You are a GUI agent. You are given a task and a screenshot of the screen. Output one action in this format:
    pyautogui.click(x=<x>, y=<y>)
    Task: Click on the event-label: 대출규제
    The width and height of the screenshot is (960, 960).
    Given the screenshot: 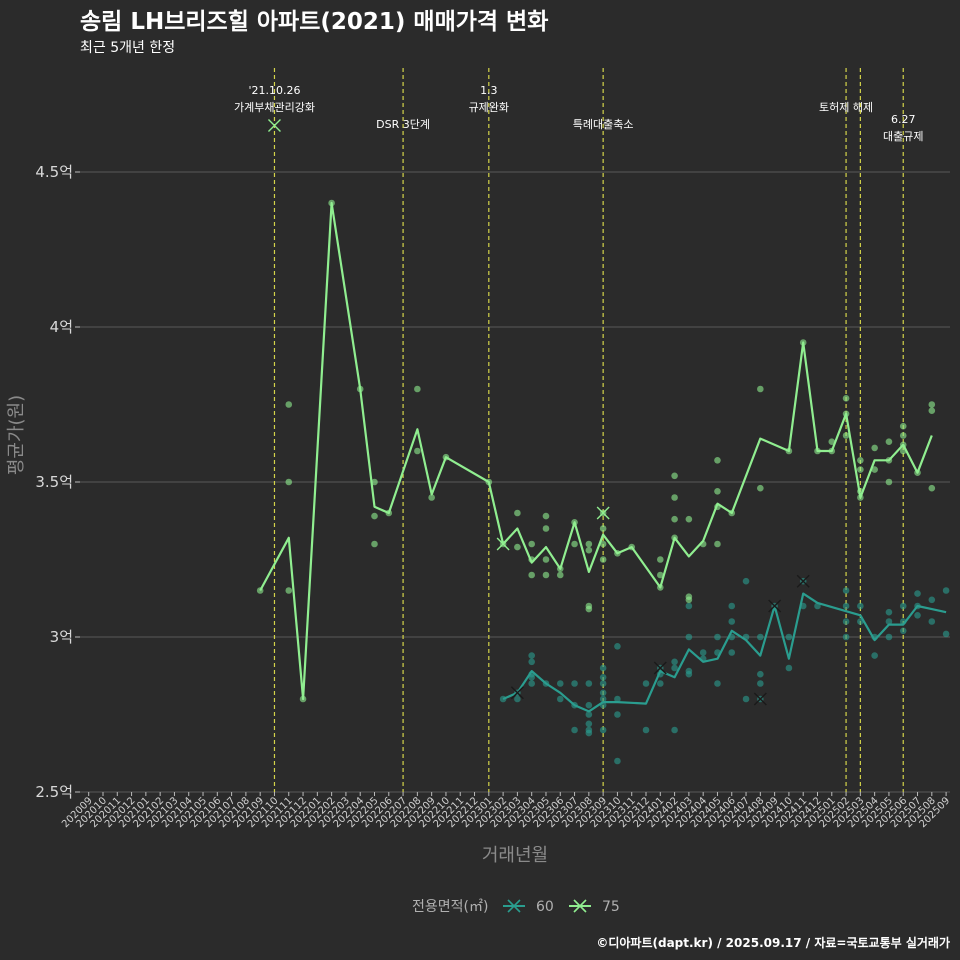 What is the action you would take?
    pyautogui.click(x=903, y=136)
    